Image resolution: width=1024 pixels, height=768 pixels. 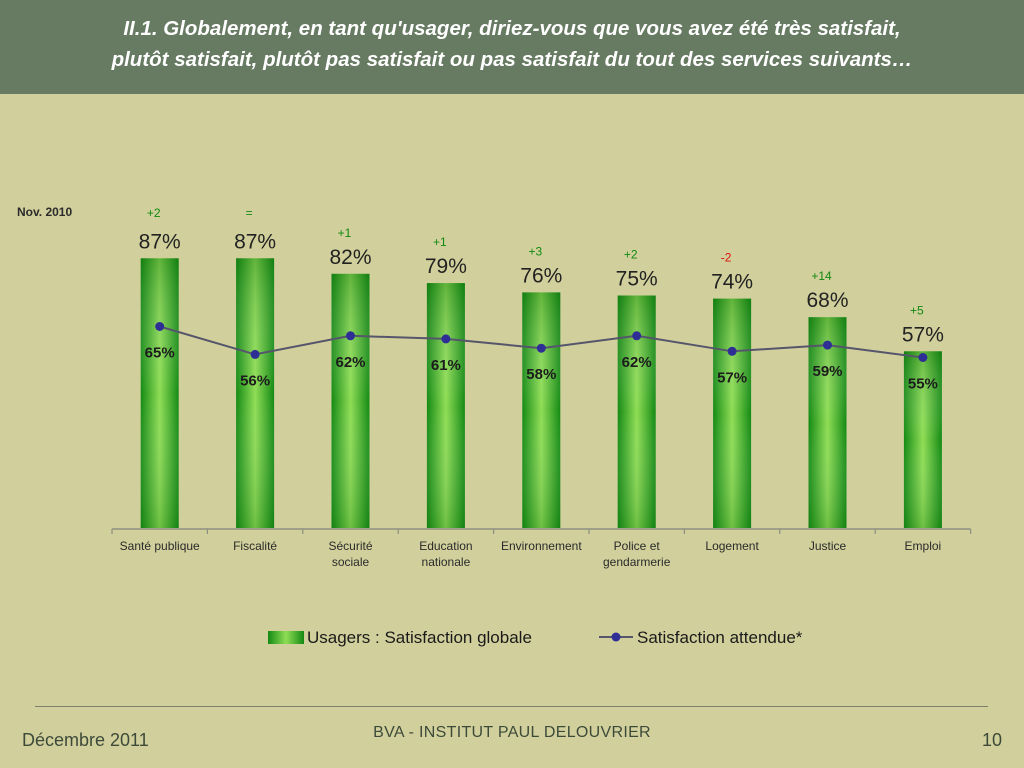 What do you see at coordinates (732, 377) in the screenshot?
I see `line-value-label: 57%` at bounding box center [732, 377].